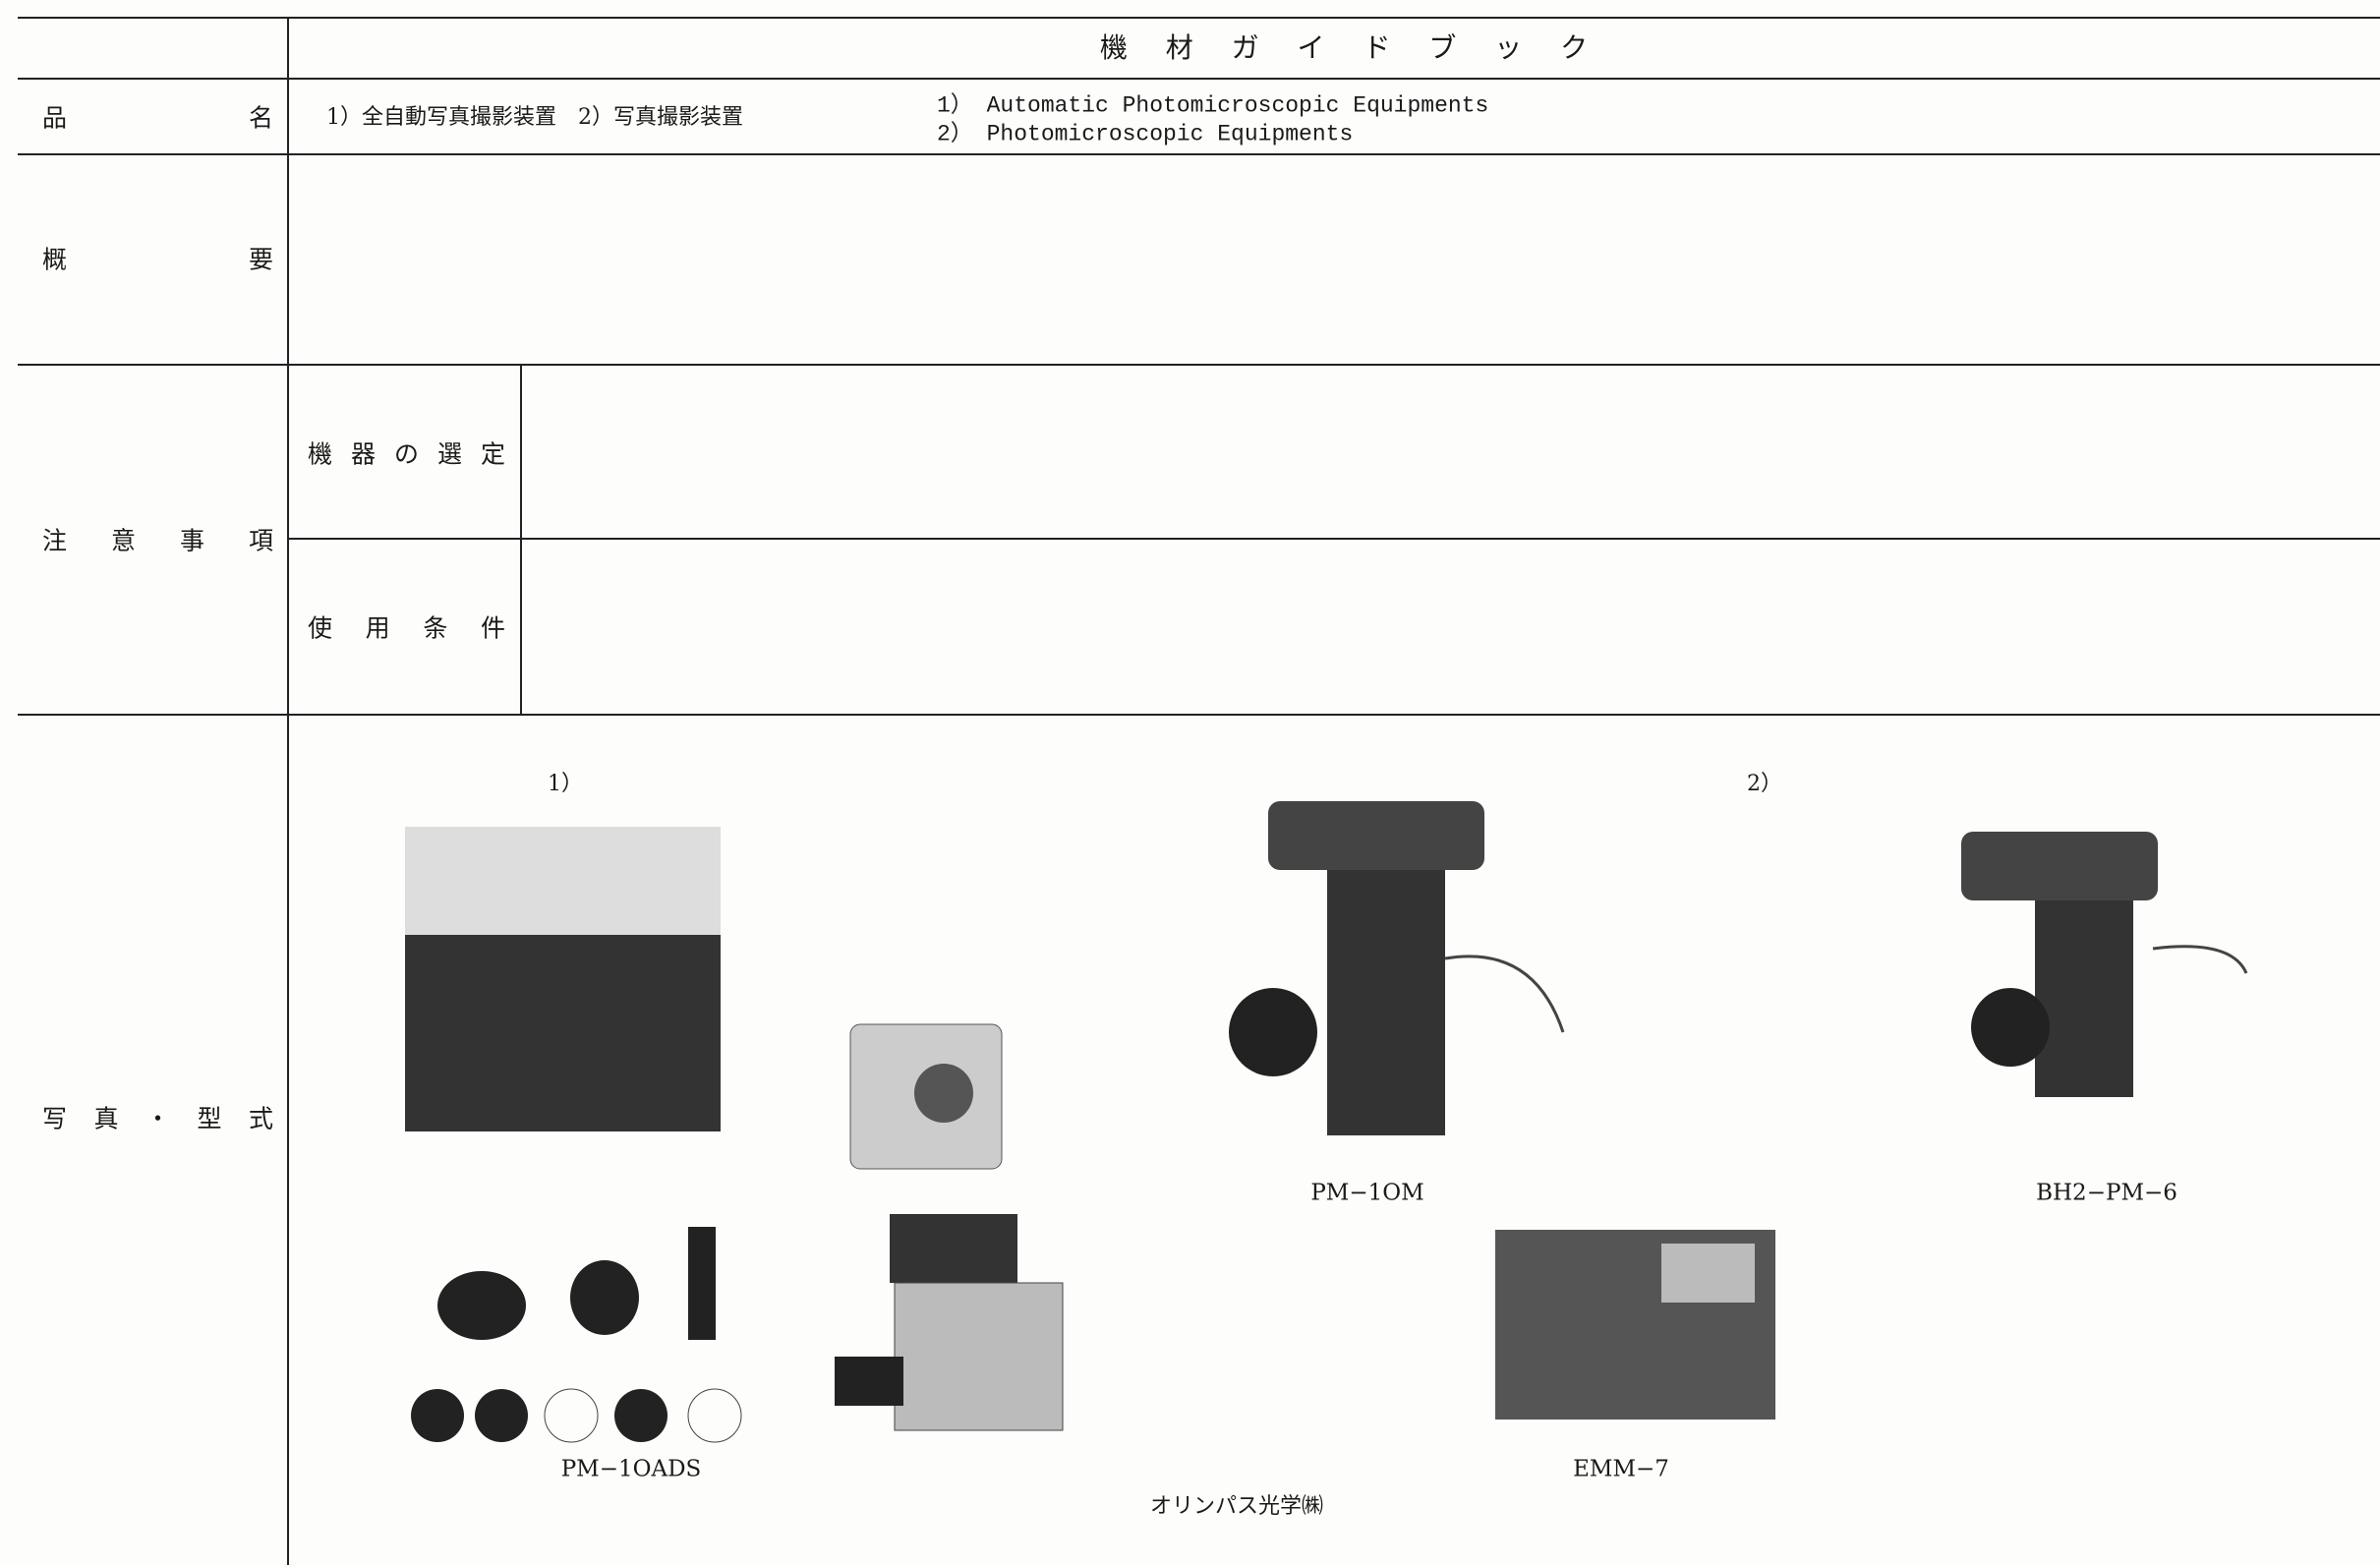 This screenshot has height=1565, width=2380. What do you see at coordinates (157, 540) in the screenshot?
I see `row-label: 注 意 事 項` at bounding box center [157, 540].